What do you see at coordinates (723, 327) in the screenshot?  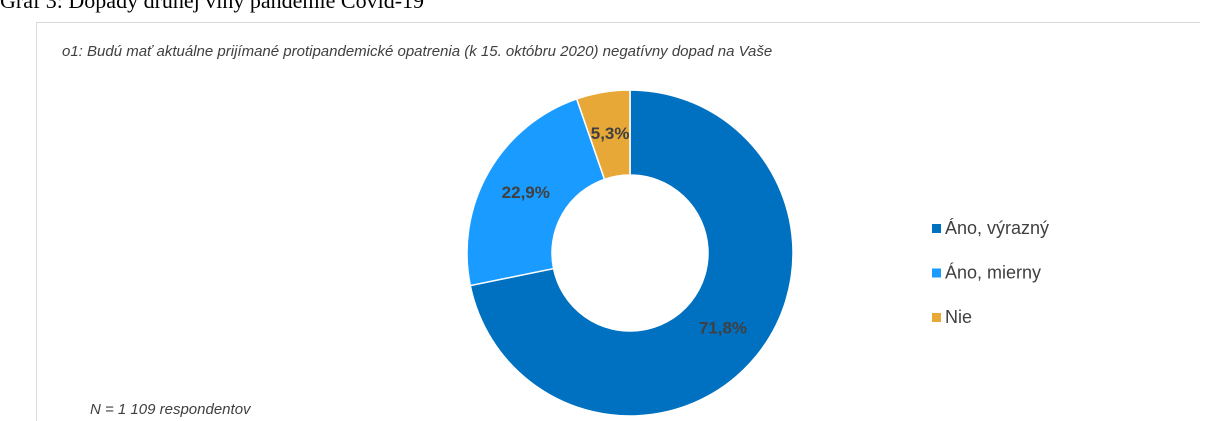 I see `data-label: 71,8%` at bounding box center [723, 327].